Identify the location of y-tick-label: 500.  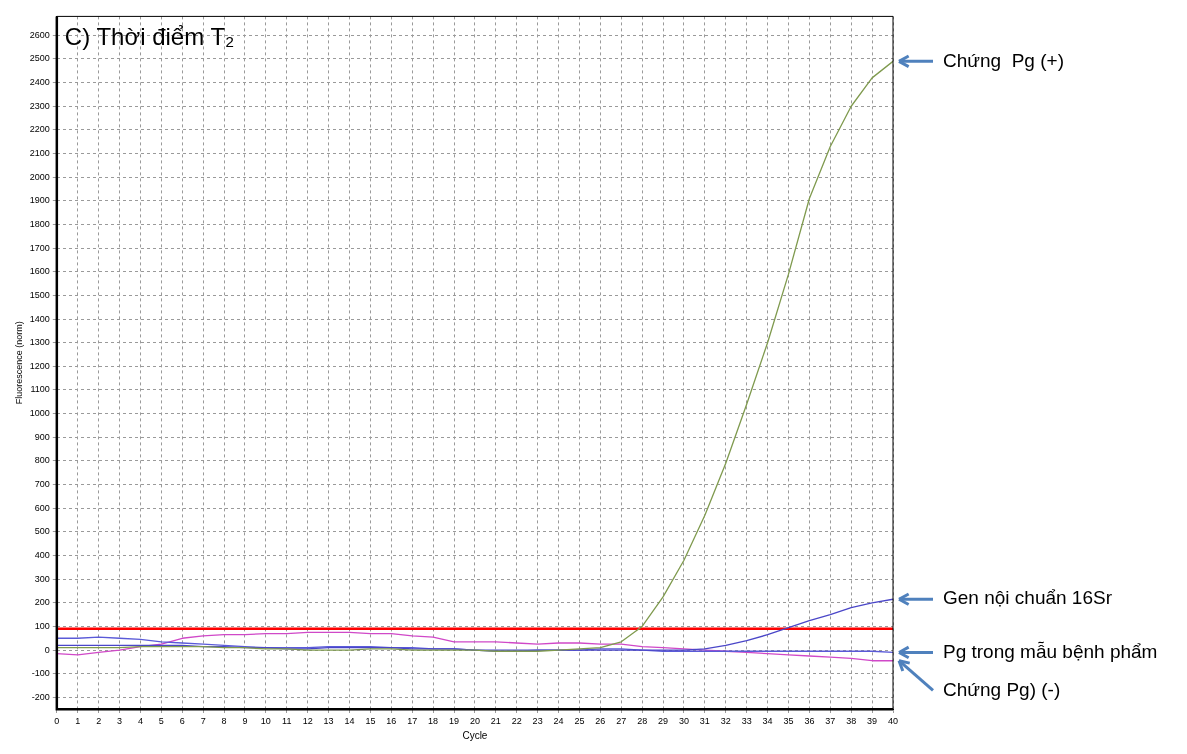
(42, 531).